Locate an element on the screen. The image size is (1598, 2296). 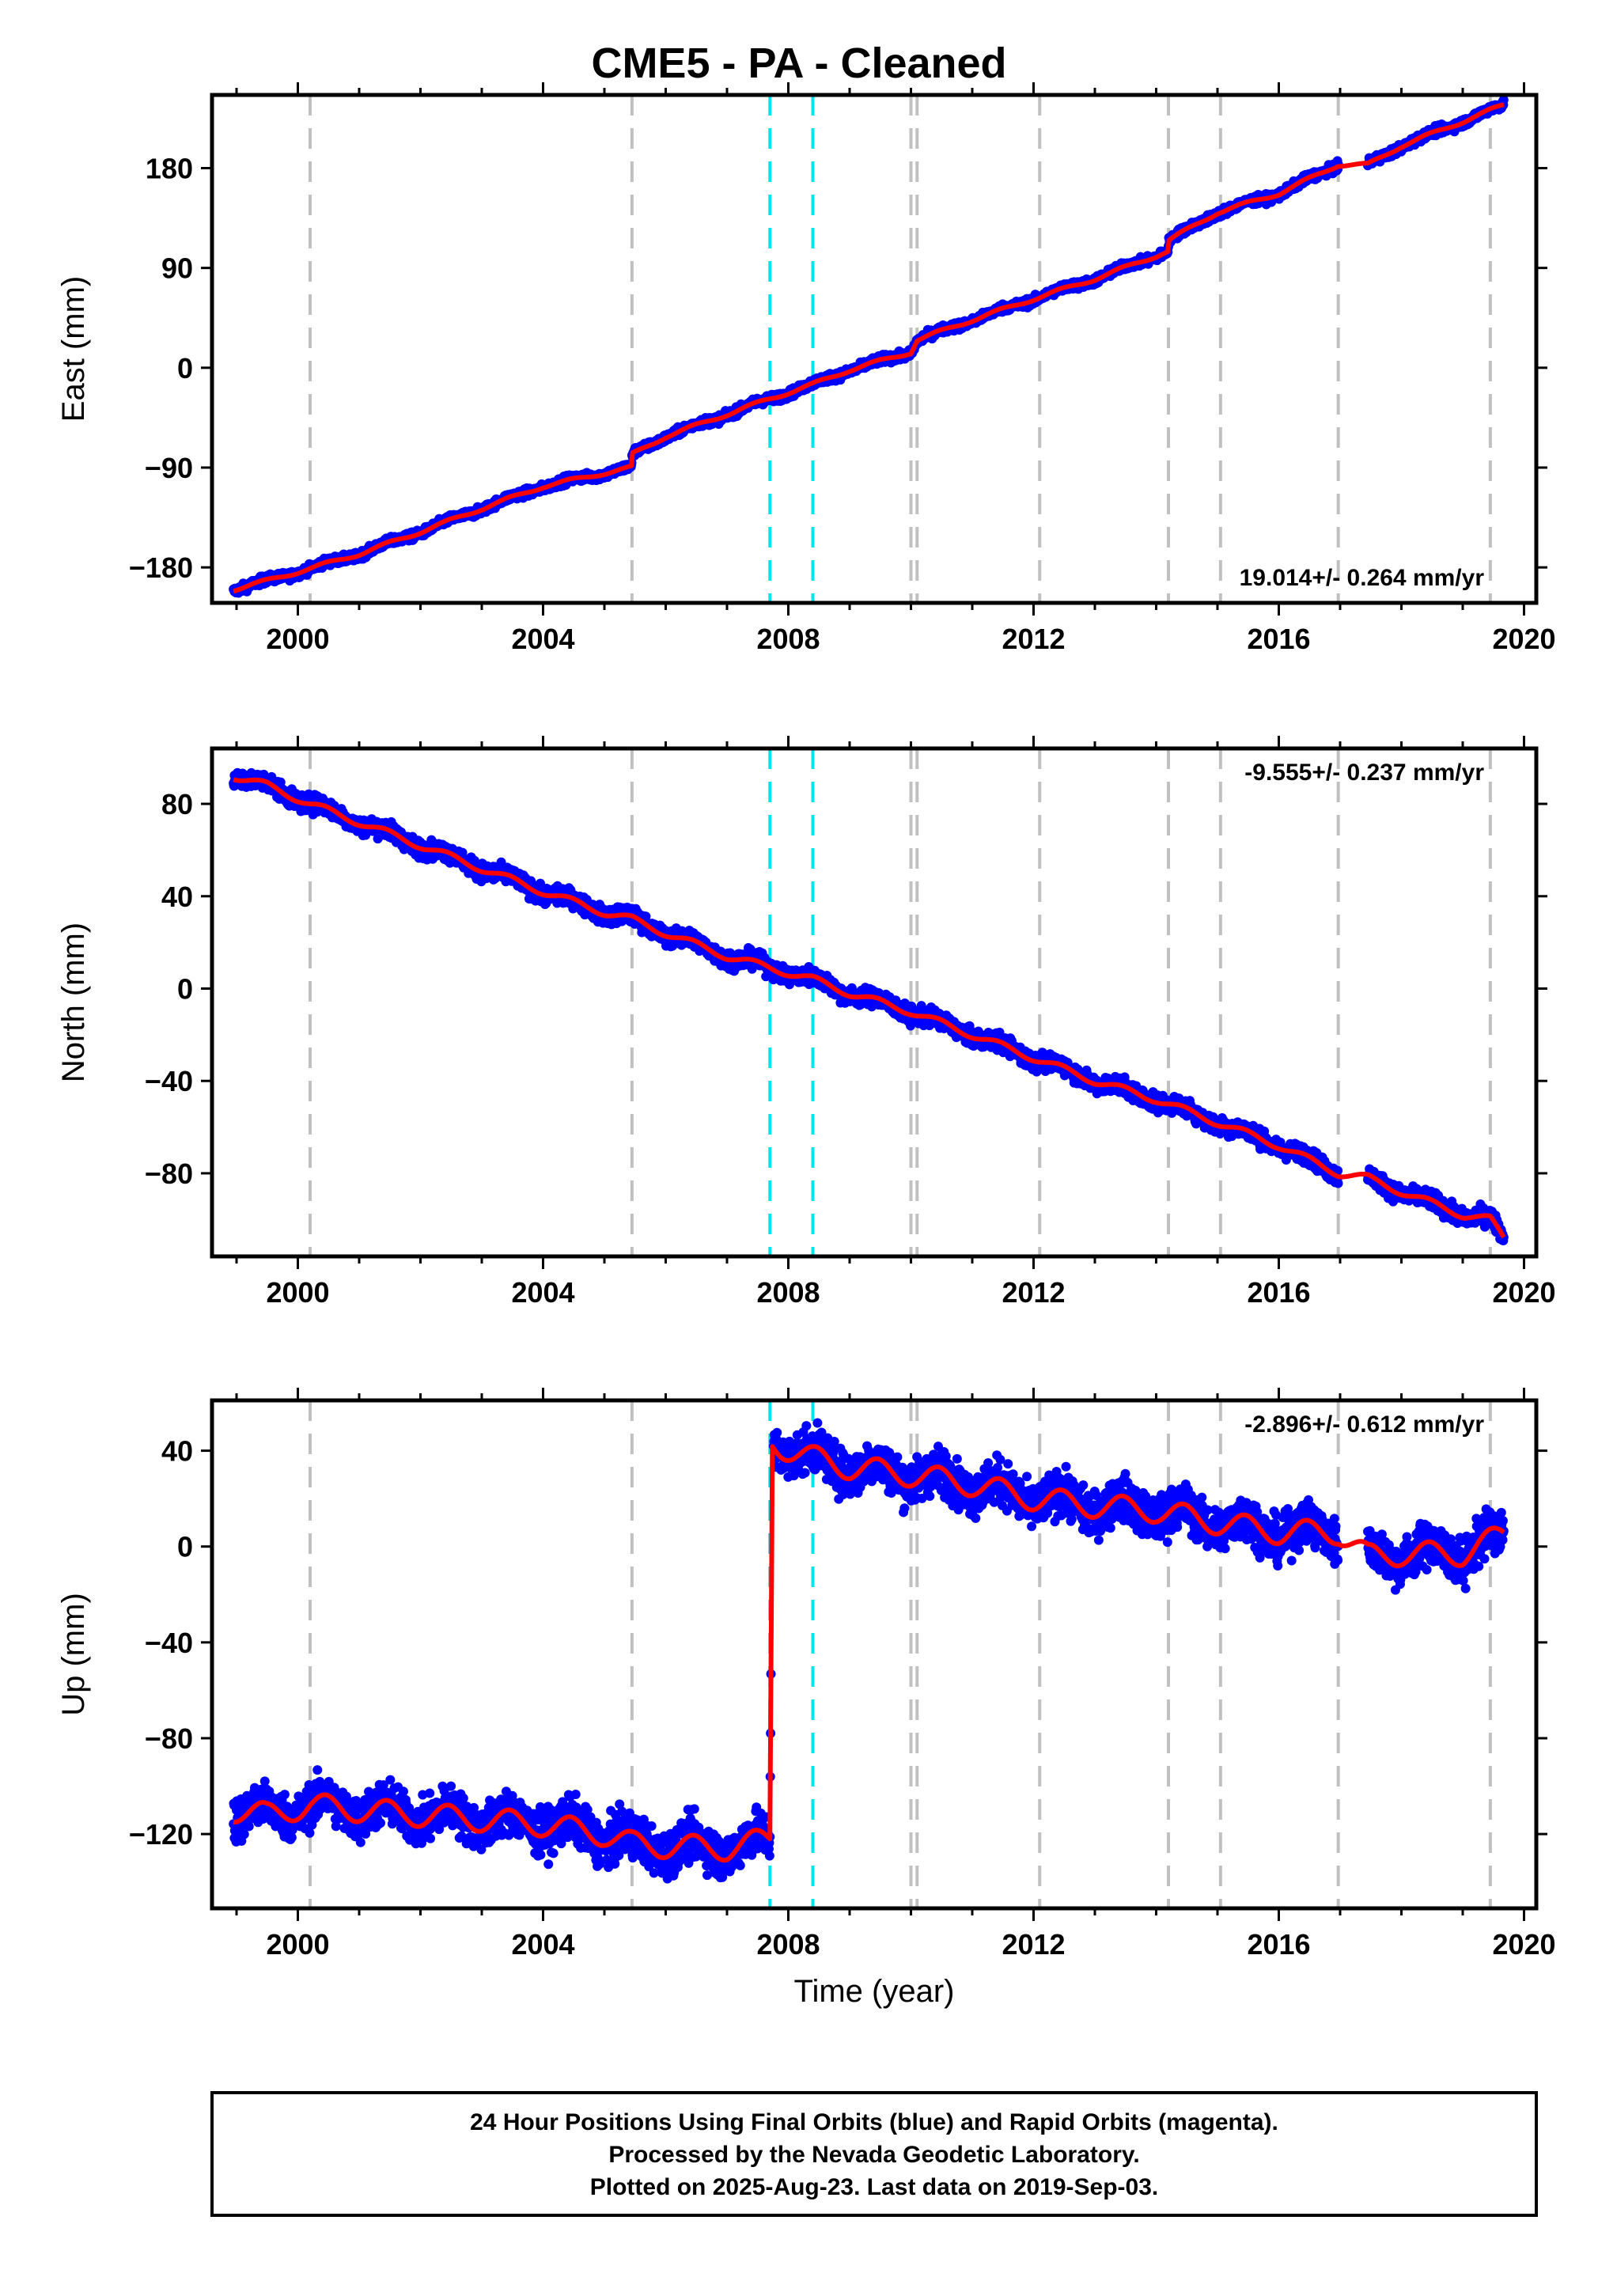
x-tick-label: 2004 is located at coordinates (543, 639).